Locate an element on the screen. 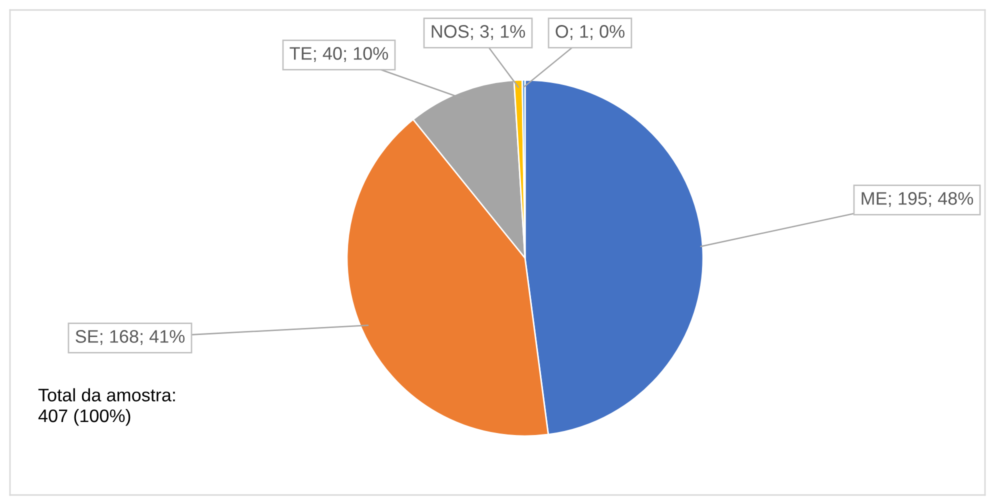 The height and width of the screenshot is (502, 995). slice-label: O; 1; 0% is located at coordinates (590, 32).